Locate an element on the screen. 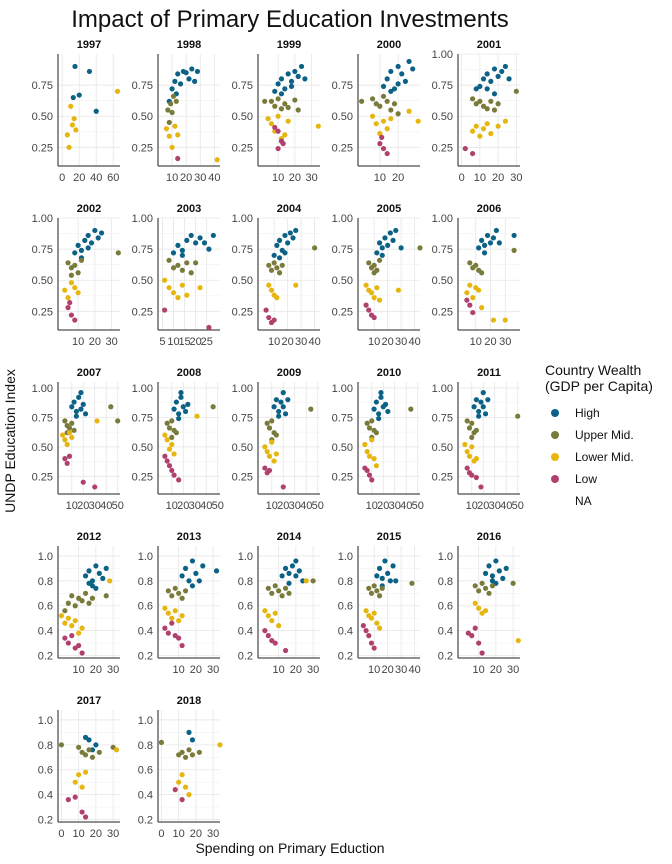 This screenshot has height=864, width=672. facet-2018-point is located at coordinates (199, 752).